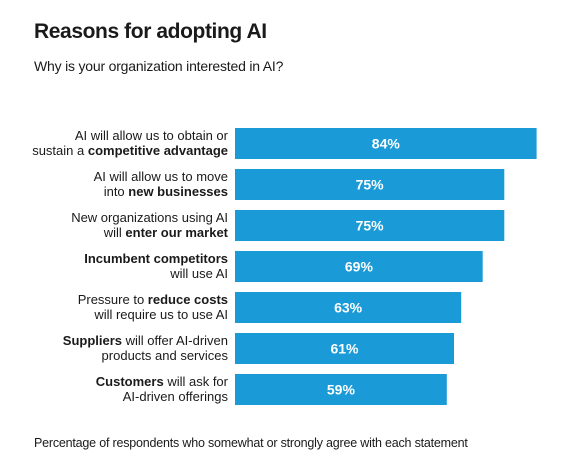 The height and width of the screenshot is (472, 564). What do you see at coordinates (60, 150) in the screenshot?
I see `category-label-segment: sustain a` at bounding box center [60, 150].